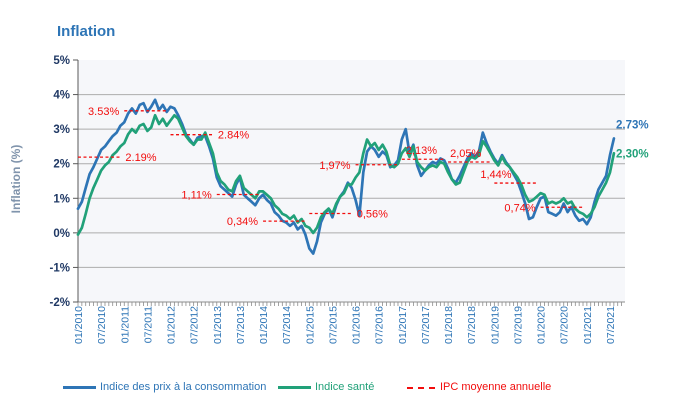 The height and width of the screenshot is (416, 699). I want to click on y-axis-tick-label: 0%, so click(61, 234).